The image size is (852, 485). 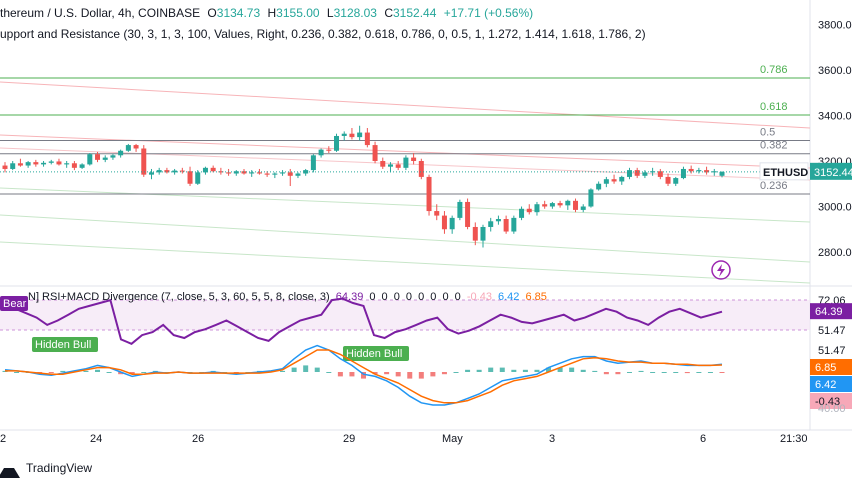 I want to click on last-price-badge: 3152.44, so click(x=833, y=173).